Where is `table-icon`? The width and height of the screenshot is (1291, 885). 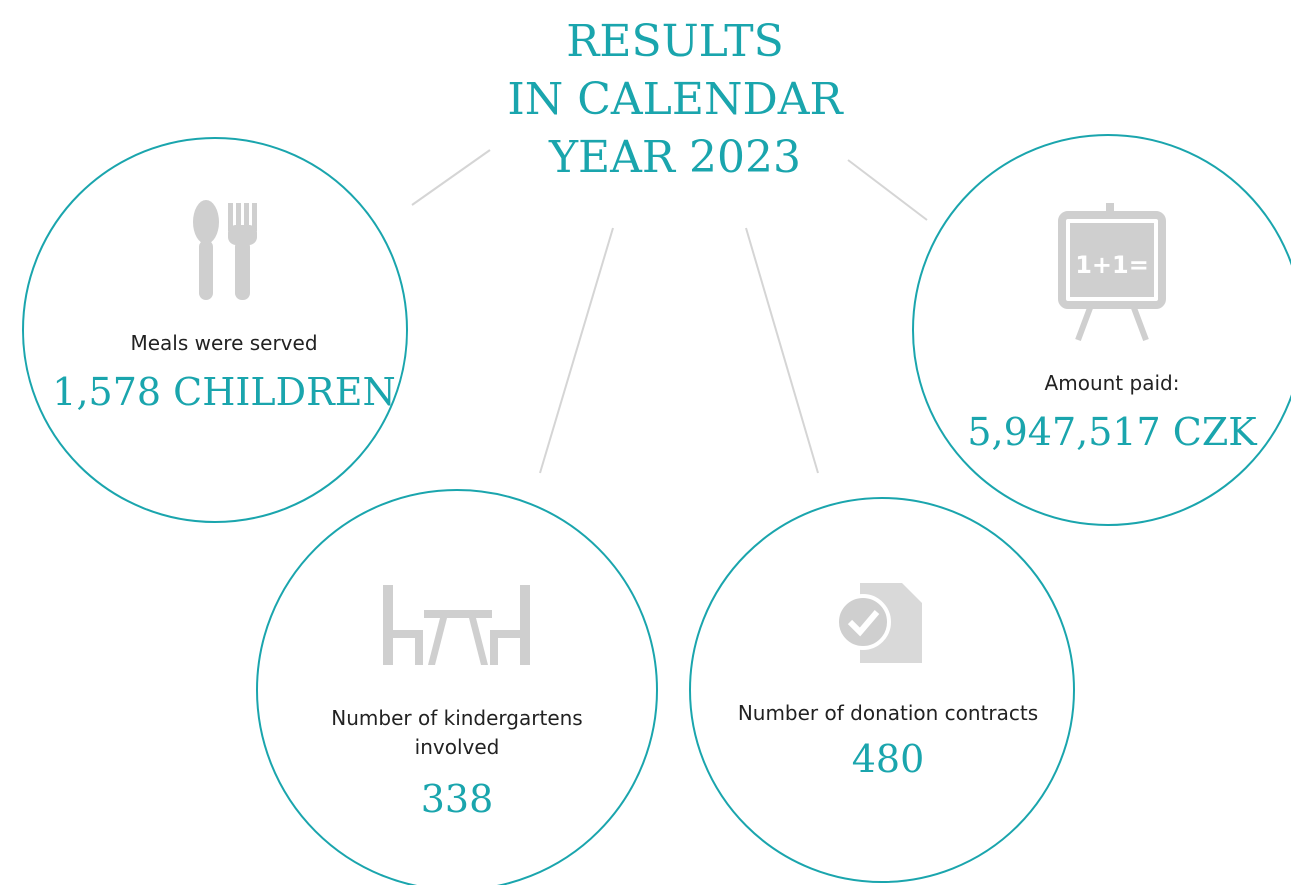 table-icon is located at coordinates (456, 625).